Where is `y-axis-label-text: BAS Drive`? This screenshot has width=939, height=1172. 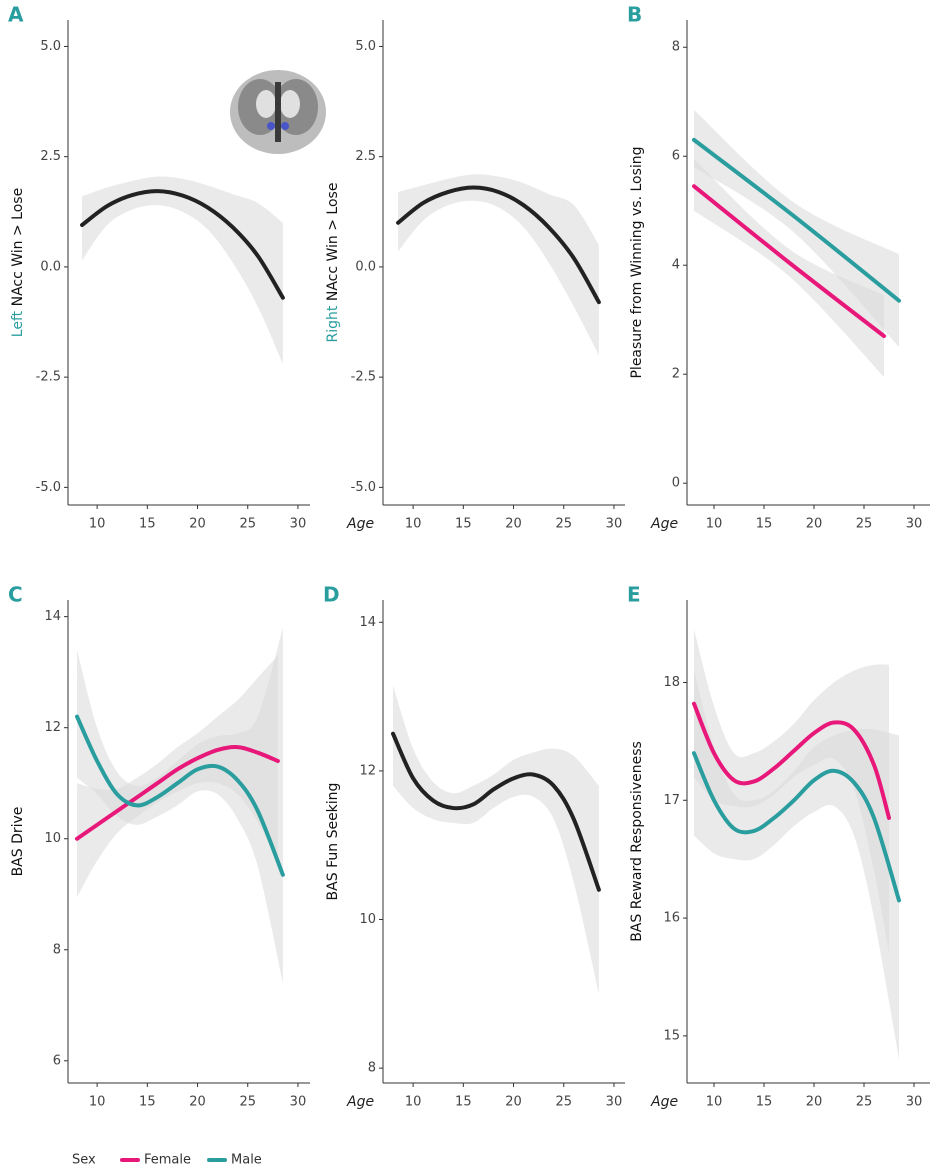
y-axis-label-text: BAS Drive is located at coordinates (18, 842).